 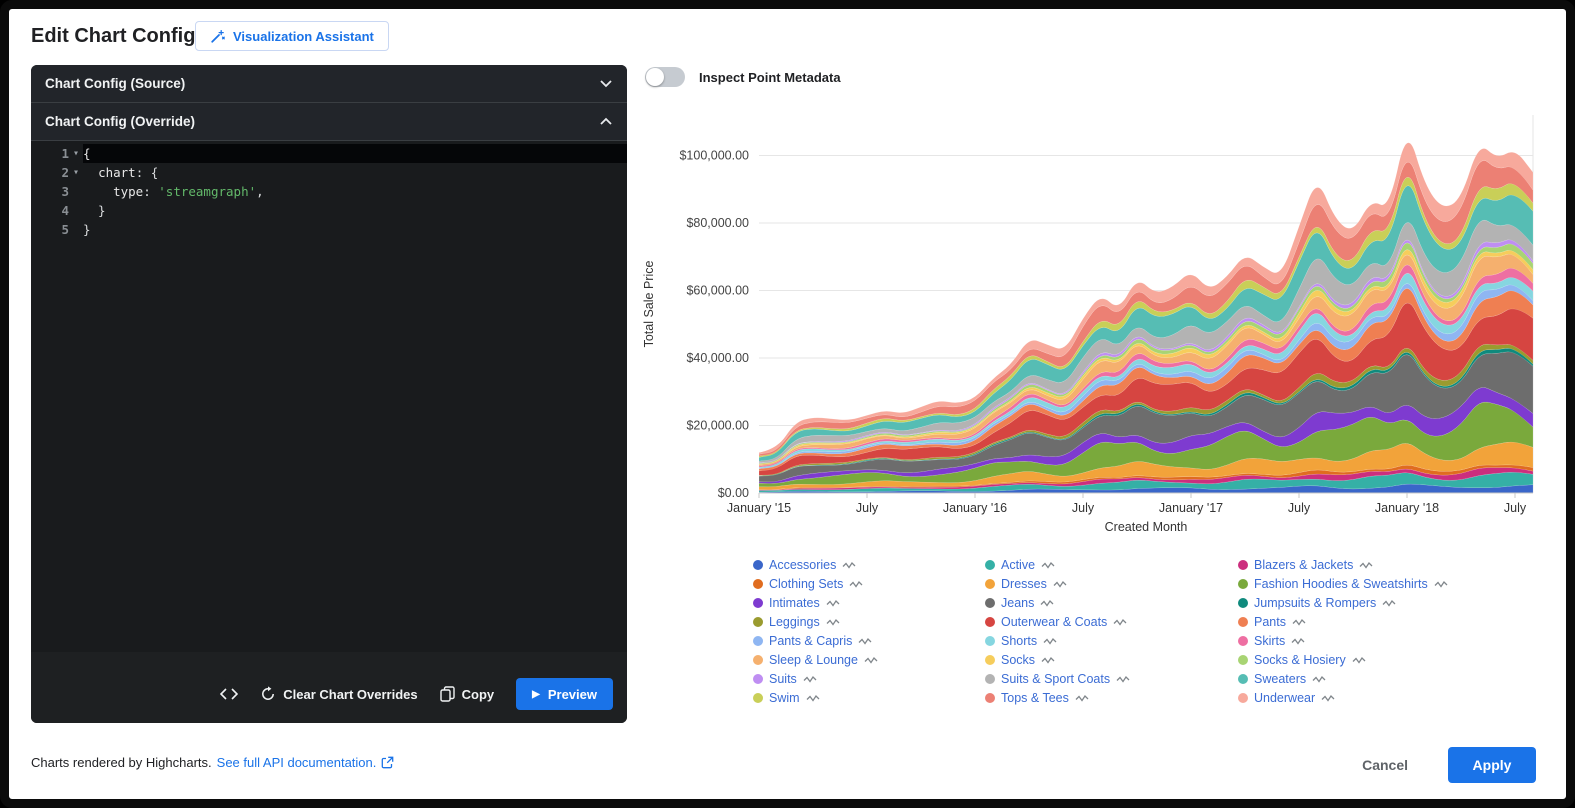 What do you see at coordinates (1111, 679) in the screenshot?
I see `legend-item: Suits & Sport Coats` at bounding box center [1111, 679].